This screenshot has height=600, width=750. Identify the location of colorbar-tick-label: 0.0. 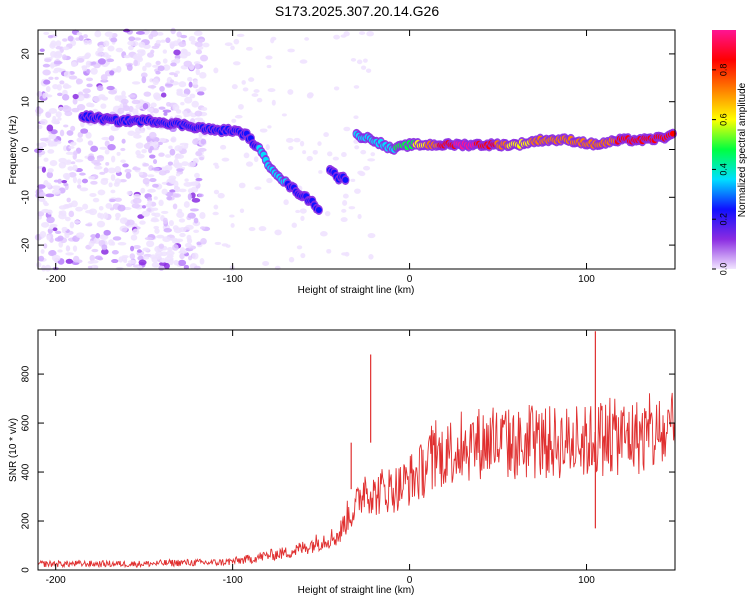
(723, 269).